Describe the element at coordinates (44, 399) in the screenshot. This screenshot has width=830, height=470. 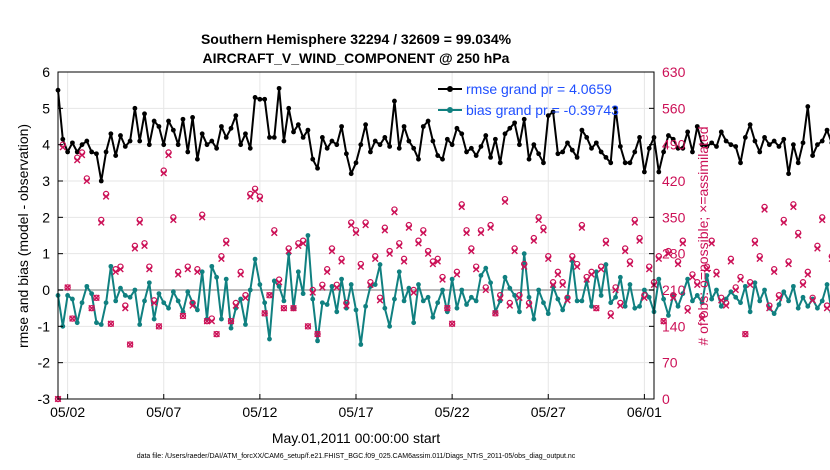
I see `y-tick-label: -3` at that location.